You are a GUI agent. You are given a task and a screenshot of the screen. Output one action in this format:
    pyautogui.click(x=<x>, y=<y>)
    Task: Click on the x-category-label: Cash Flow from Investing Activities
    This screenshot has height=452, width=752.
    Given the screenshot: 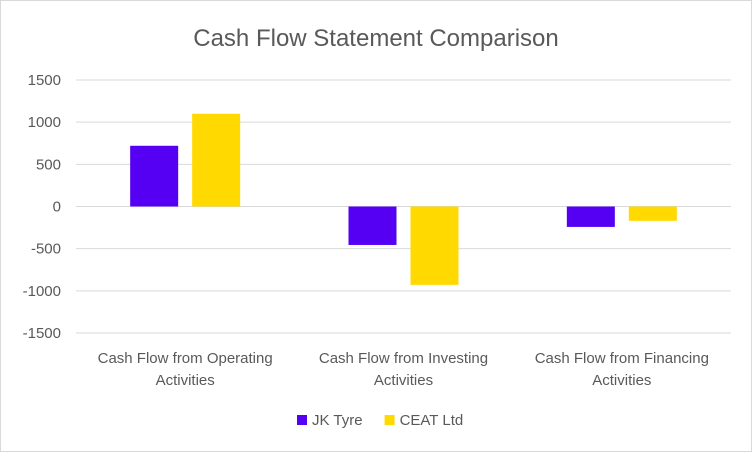 What is the action you would take?
    pyautogui.click(x=403, y=369)
    